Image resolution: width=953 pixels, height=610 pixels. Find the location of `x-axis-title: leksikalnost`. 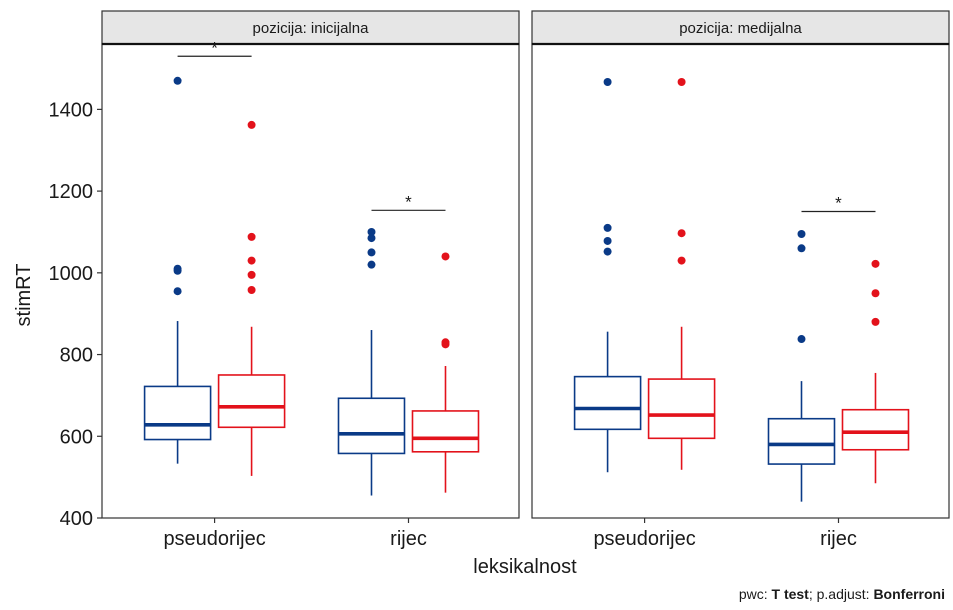

x-axis-title: leksikalnost is located at coordinates (525, 567).